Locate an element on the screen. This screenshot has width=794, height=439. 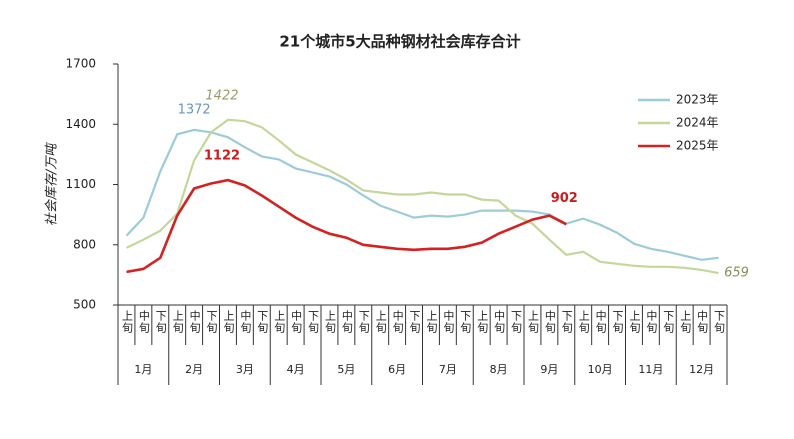
series-line is located at coordinates (346, 226).